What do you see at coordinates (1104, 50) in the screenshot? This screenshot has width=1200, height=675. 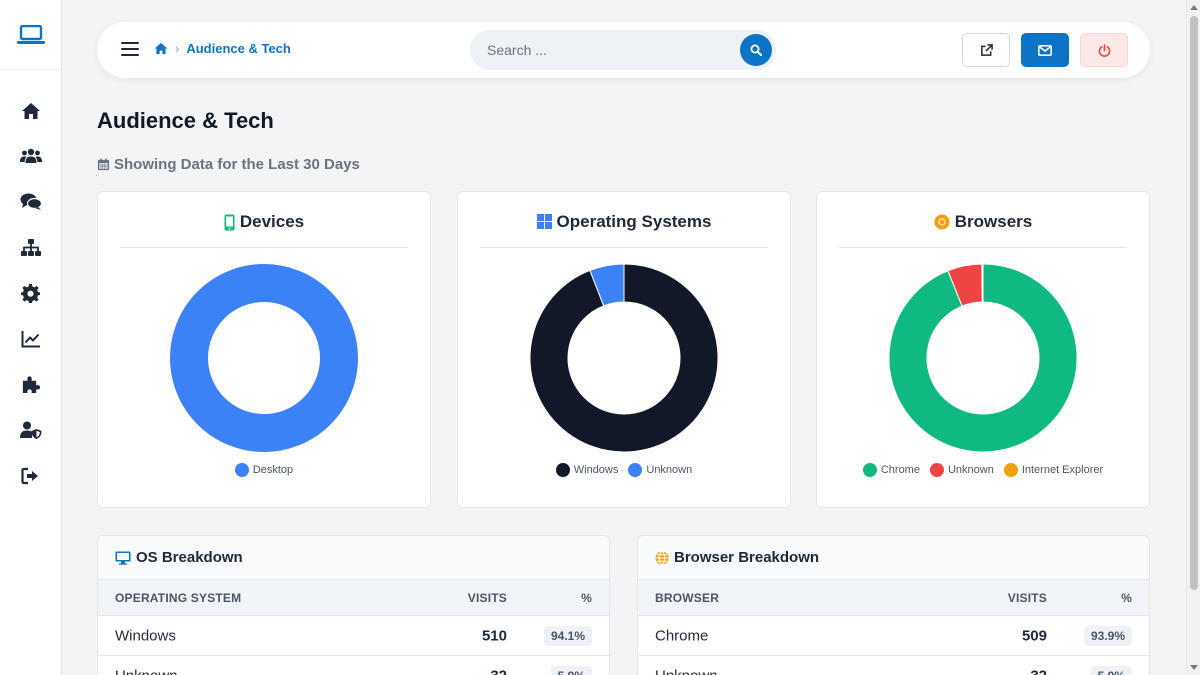 I see `logout-button` at bounding box center [1104, 50].